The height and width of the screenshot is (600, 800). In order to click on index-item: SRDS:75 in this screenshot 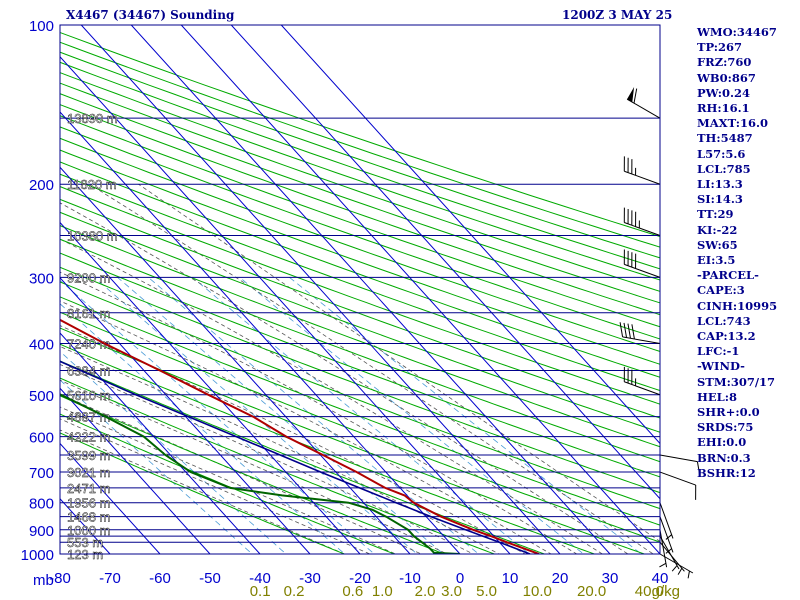, I will do `click(725, 427)`.